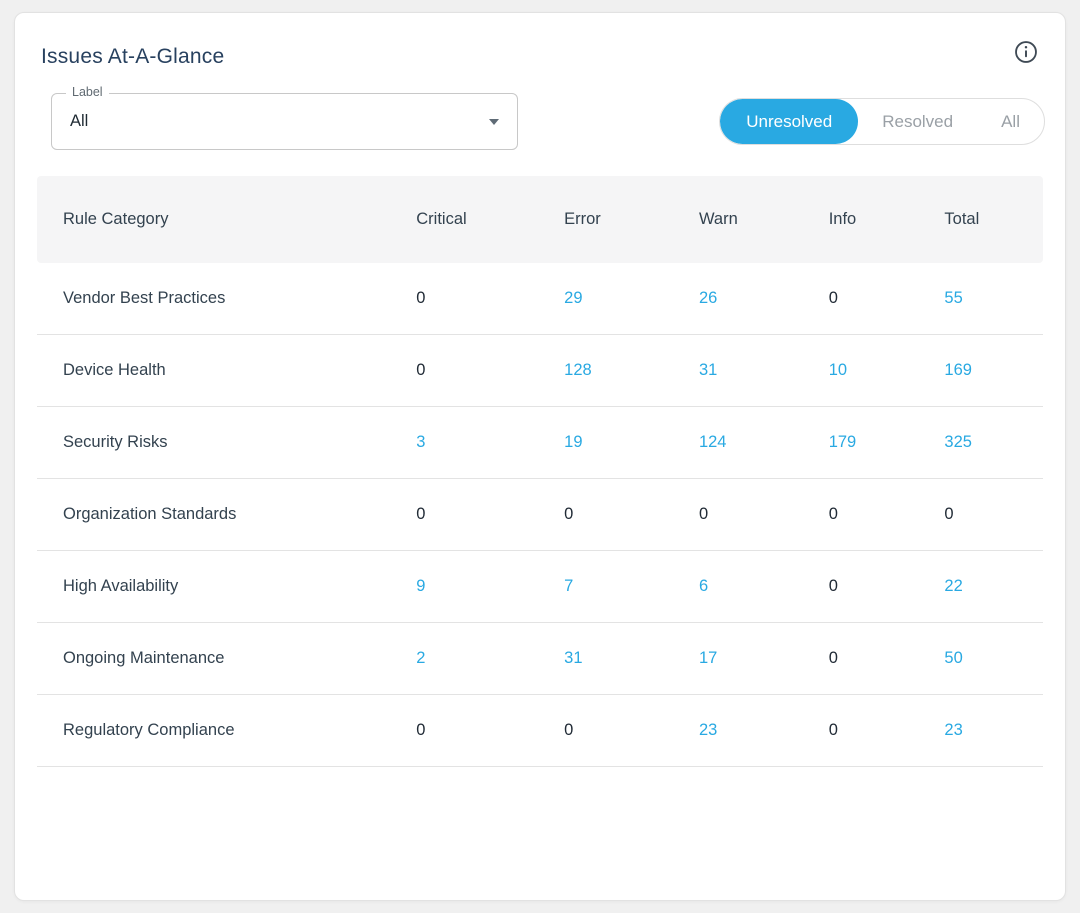  What do you see at coordinates (227, 730) in the screenshot?
I see `row-category: Regulatory Compliance` at bounding box center [227, 730].